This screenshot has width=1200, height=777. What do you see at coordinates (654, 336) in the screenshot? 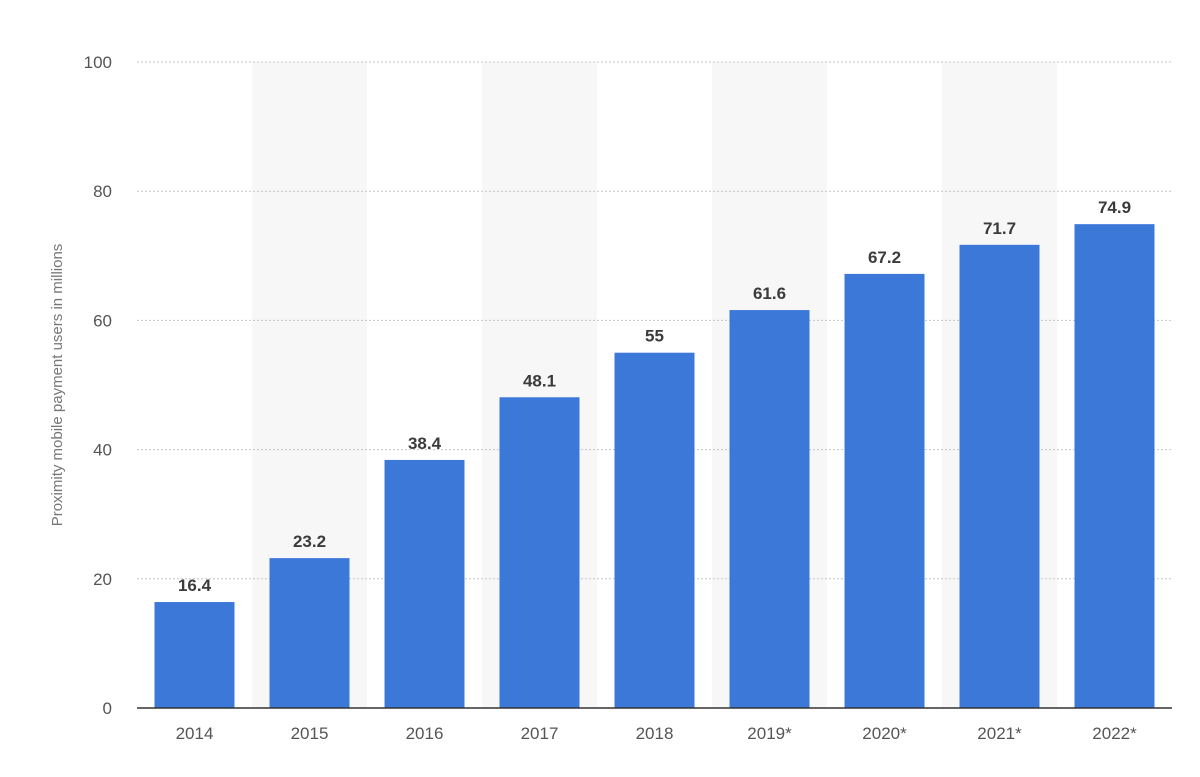
I see `data-label-2018: 55` at bounding box center [654, 336].